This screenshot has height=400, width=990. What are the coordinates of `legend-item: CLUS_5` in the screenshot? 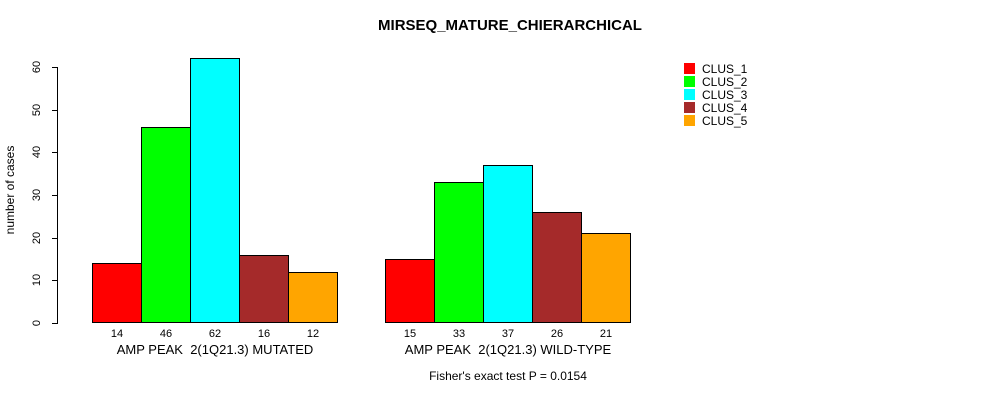 It's located at (716, 120).